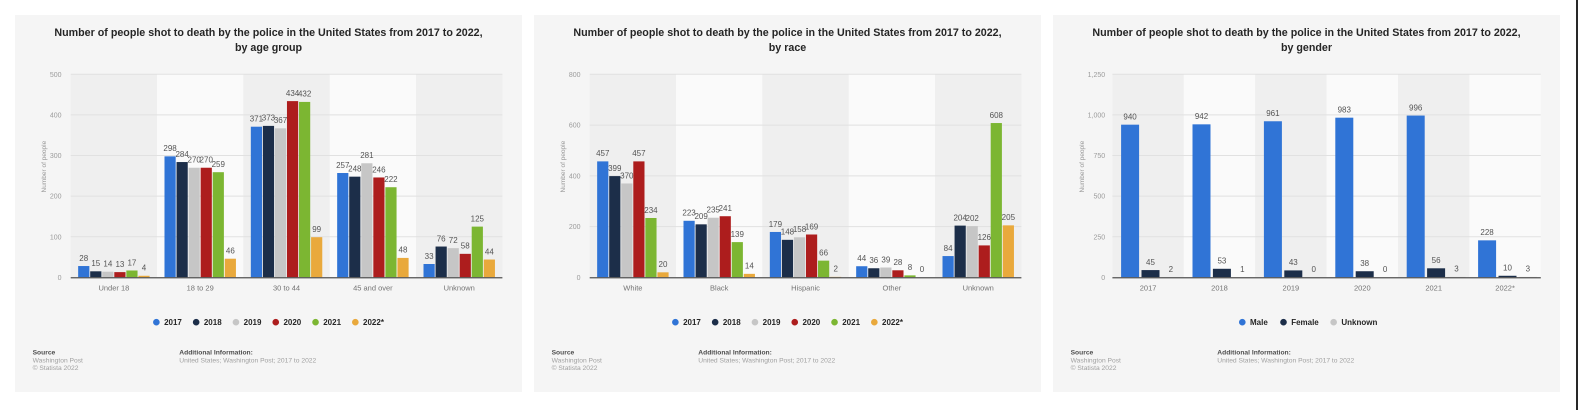 Image resolution: width=1580 pixels, height=410 pixels. Describe the element at coordinates (772, 322) in the screenshot. I see `svg-text: 2019` at that location.